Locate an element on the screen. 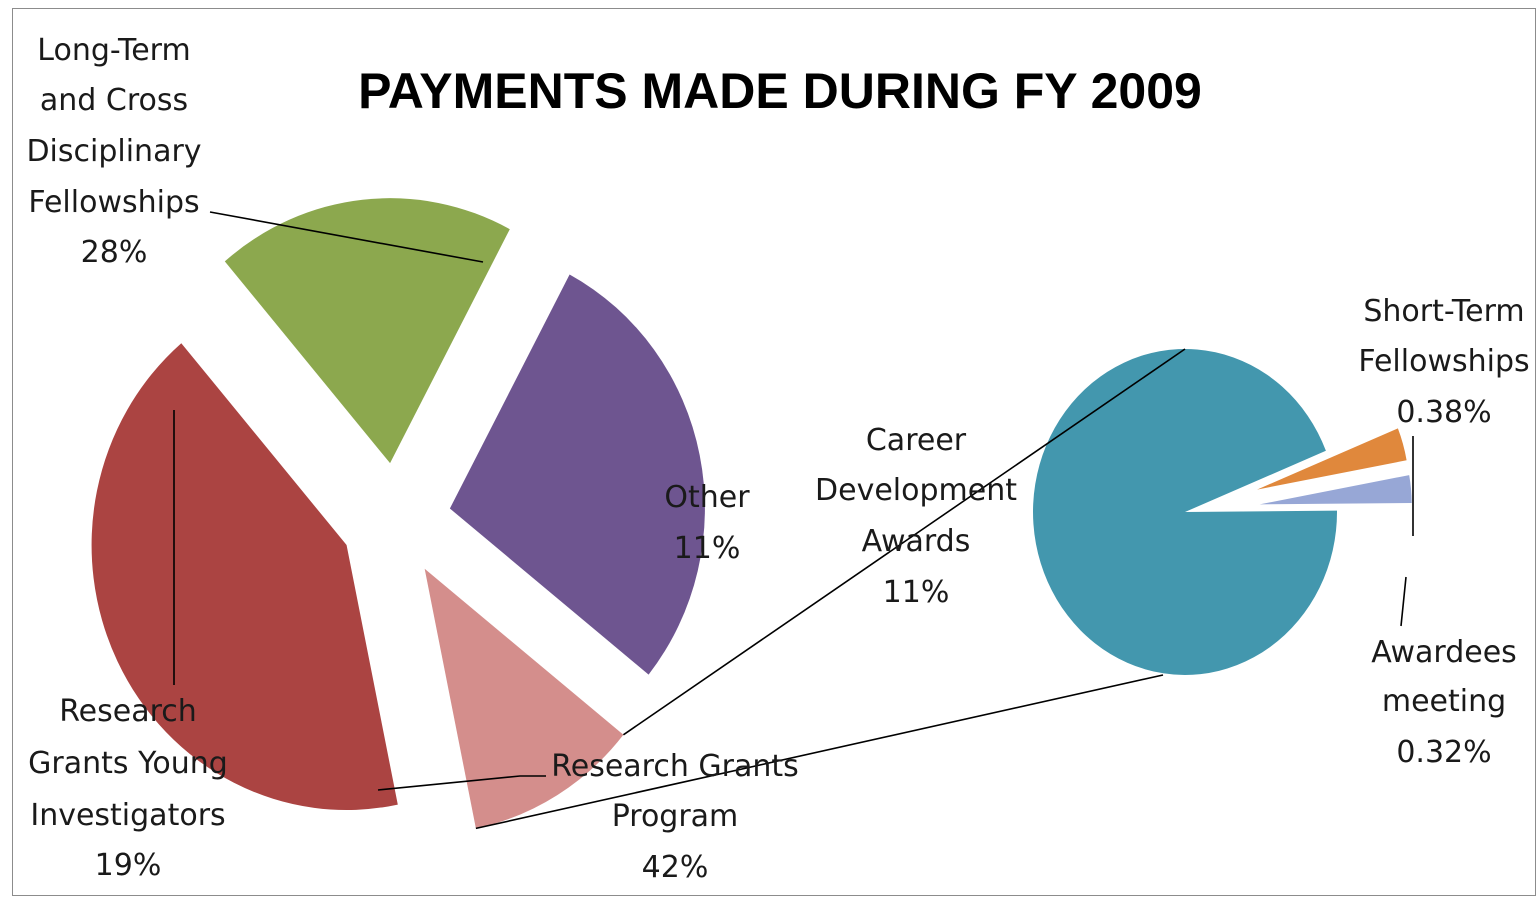 The image size is (1540, 899). slice-label-line: Other is located at coordinates (707, 497).